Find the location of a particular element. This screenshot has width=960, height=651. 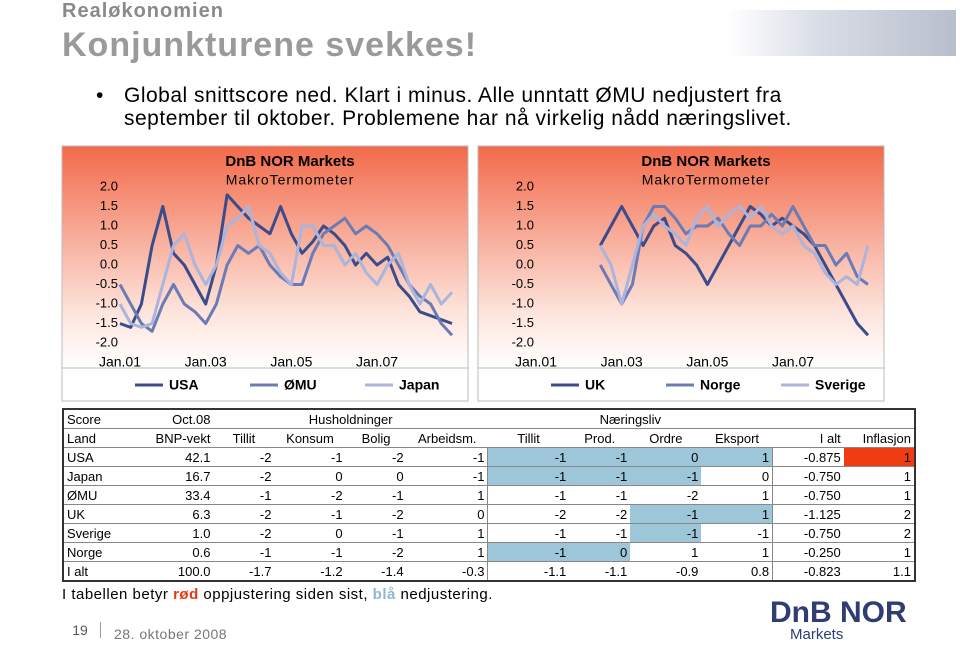

y-tick-label: 2.0 is located at coordinates (109, 185).